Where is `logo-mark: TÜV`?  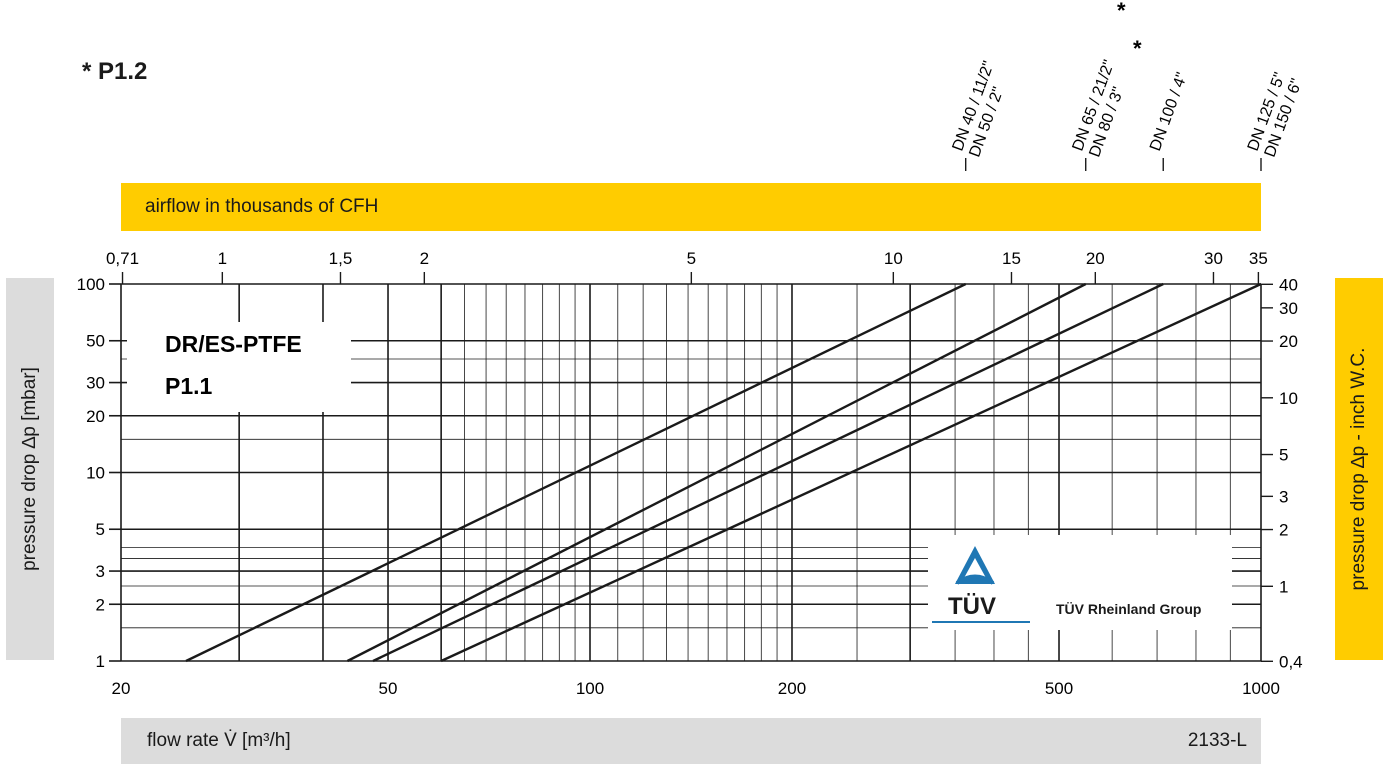
logo-mark: TÜV is located at coordinates (972, 606).